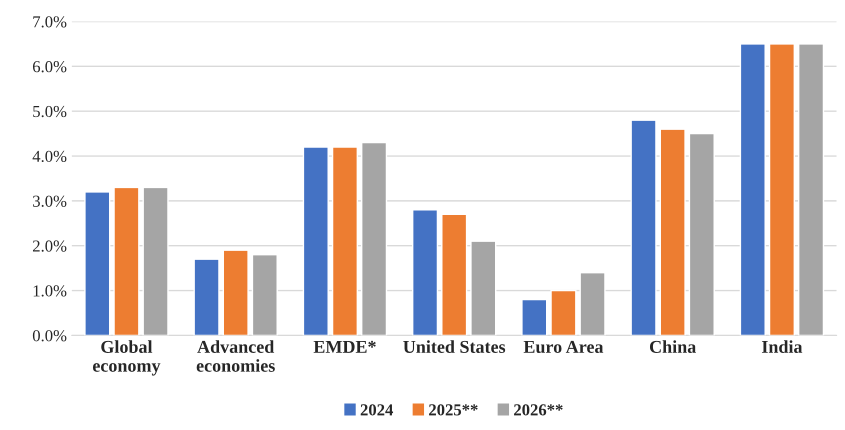  Describe the element at coordinates (454, 346) in the screenshot. I see `x-tick-label: United States` at that location.